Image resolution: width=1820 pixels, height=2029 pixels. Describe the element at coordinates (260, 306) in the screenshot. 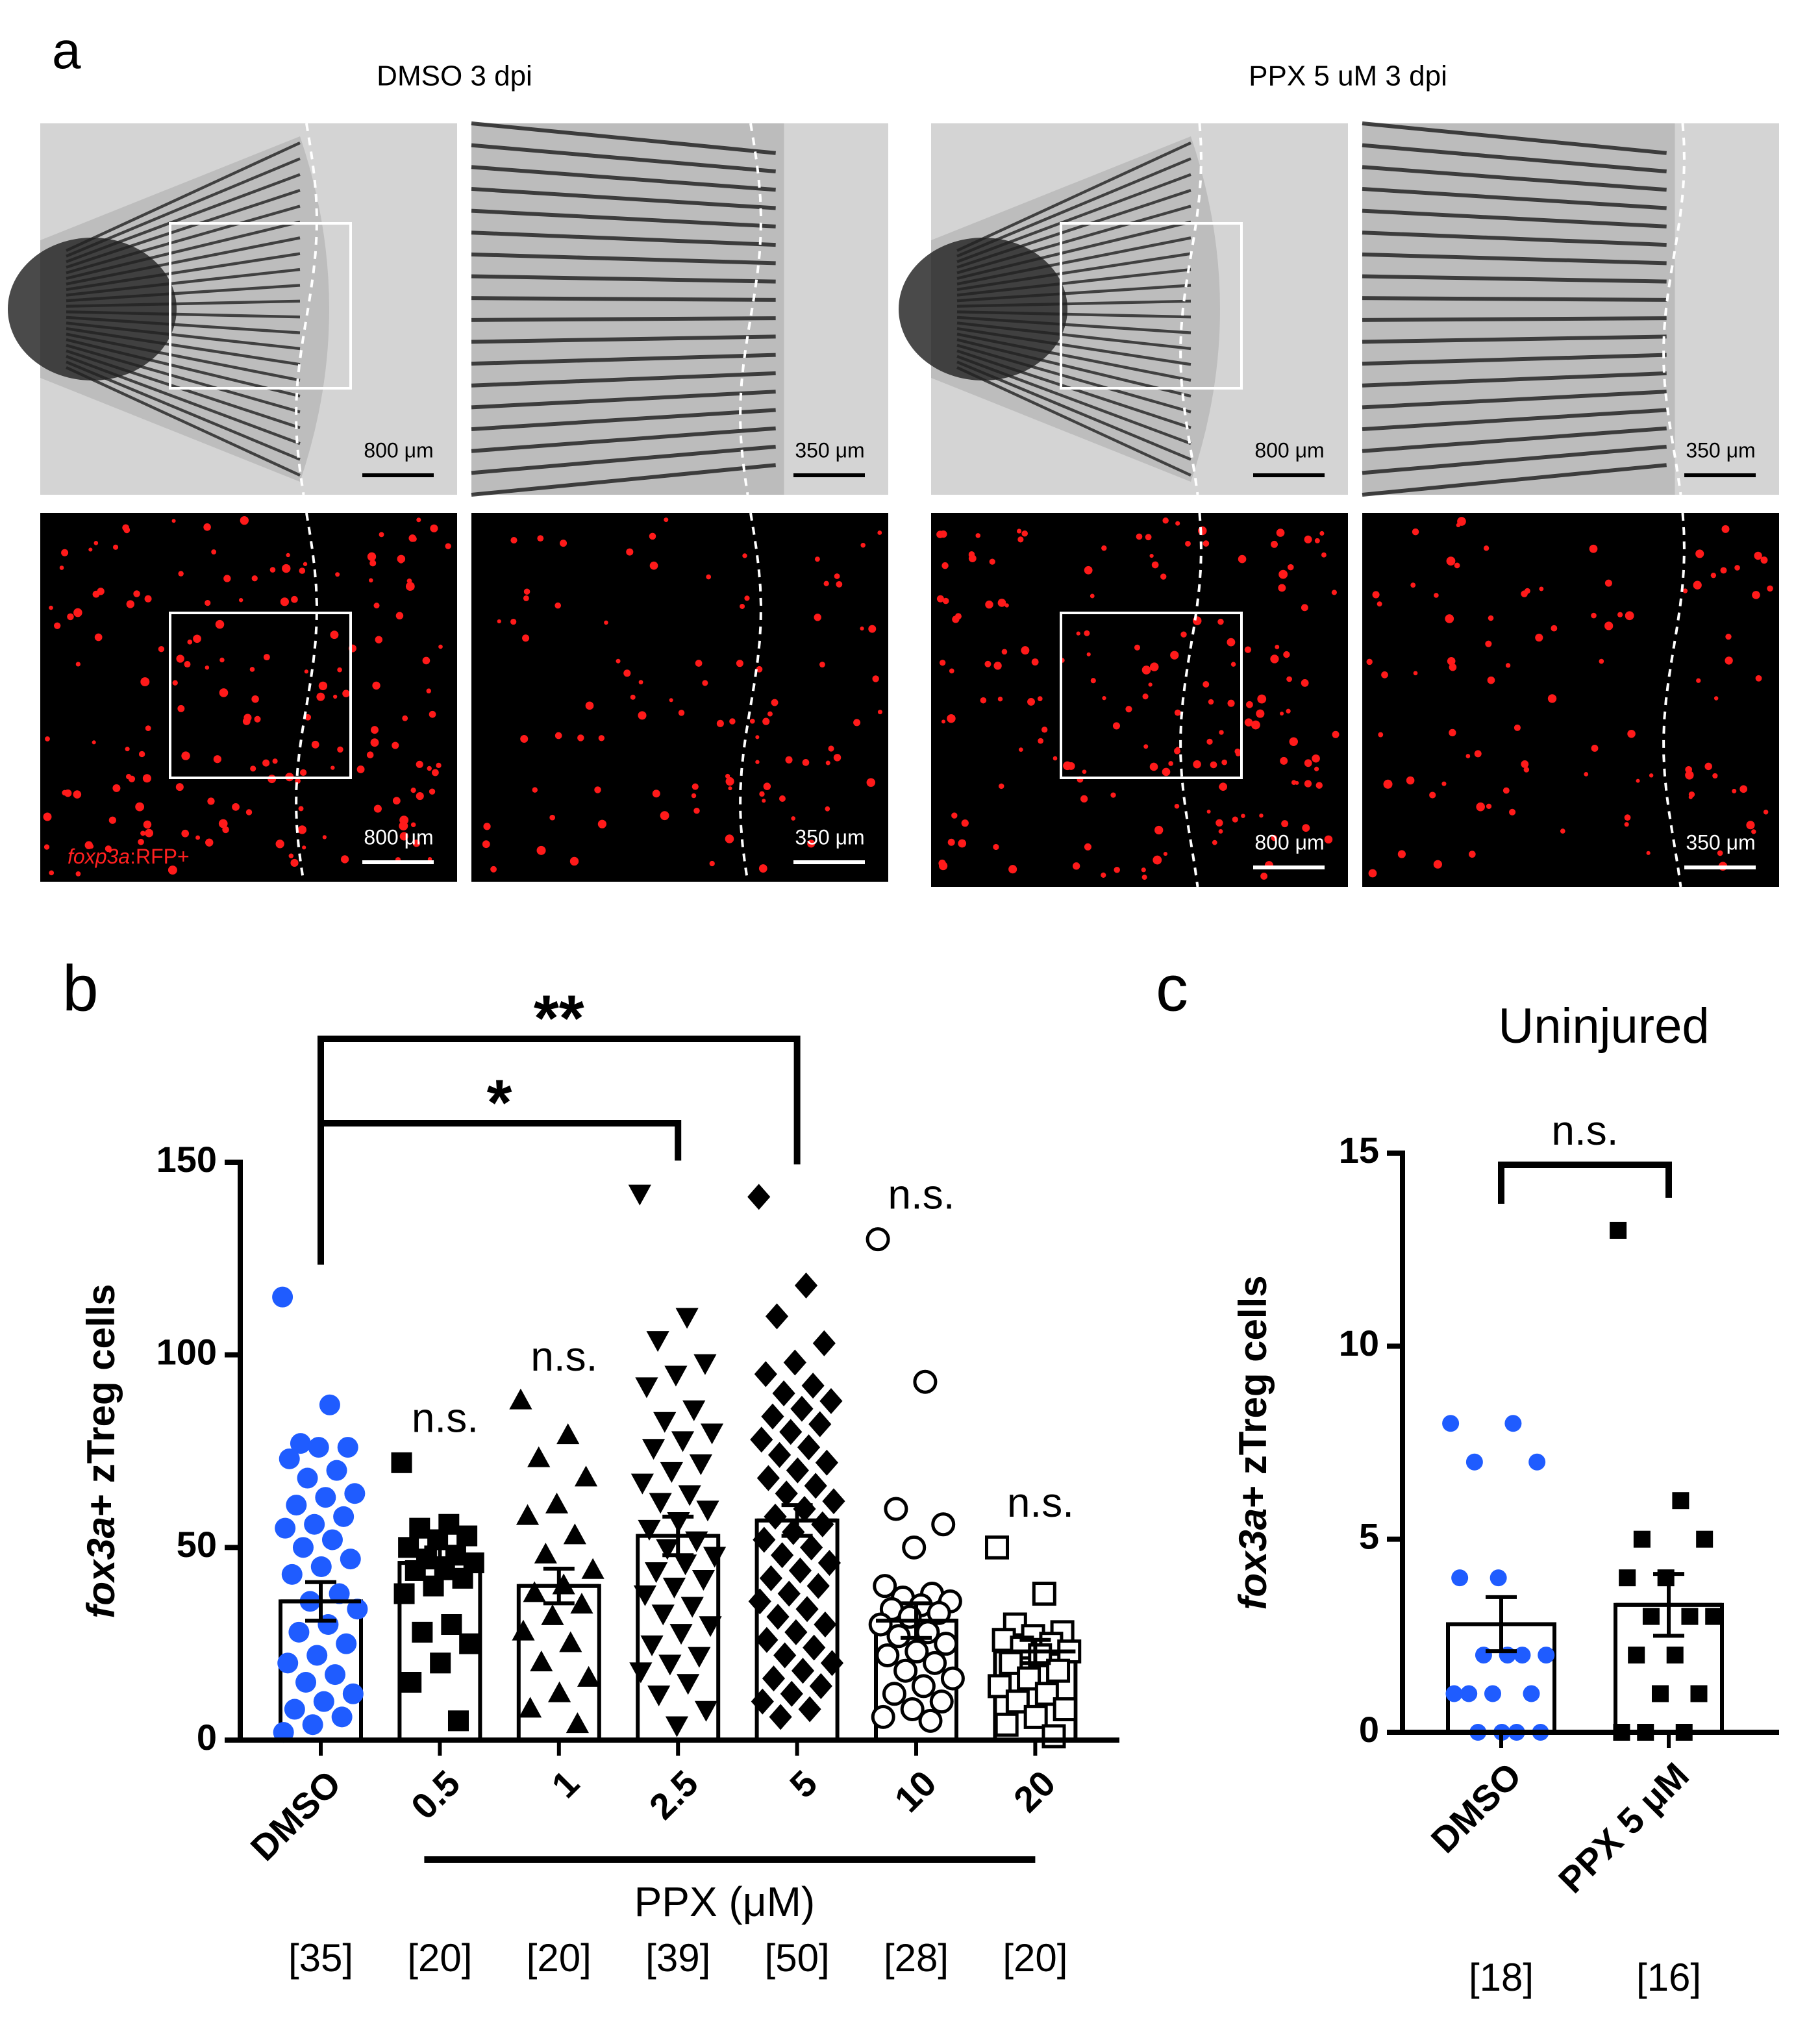

I see `zoom-box` at that location.